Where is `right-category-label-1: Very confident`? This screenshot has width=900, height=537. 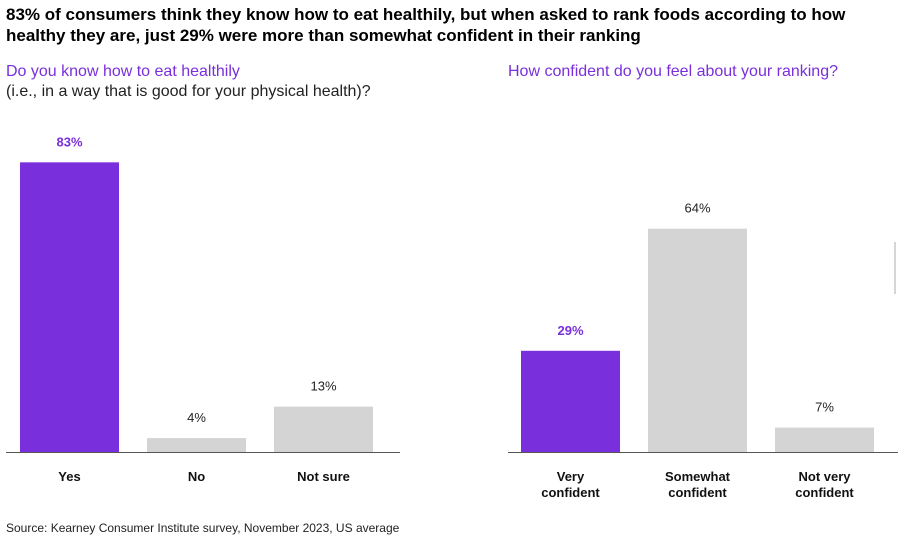 right-category-label-1: Very confident is located at coordinates (570, 484).